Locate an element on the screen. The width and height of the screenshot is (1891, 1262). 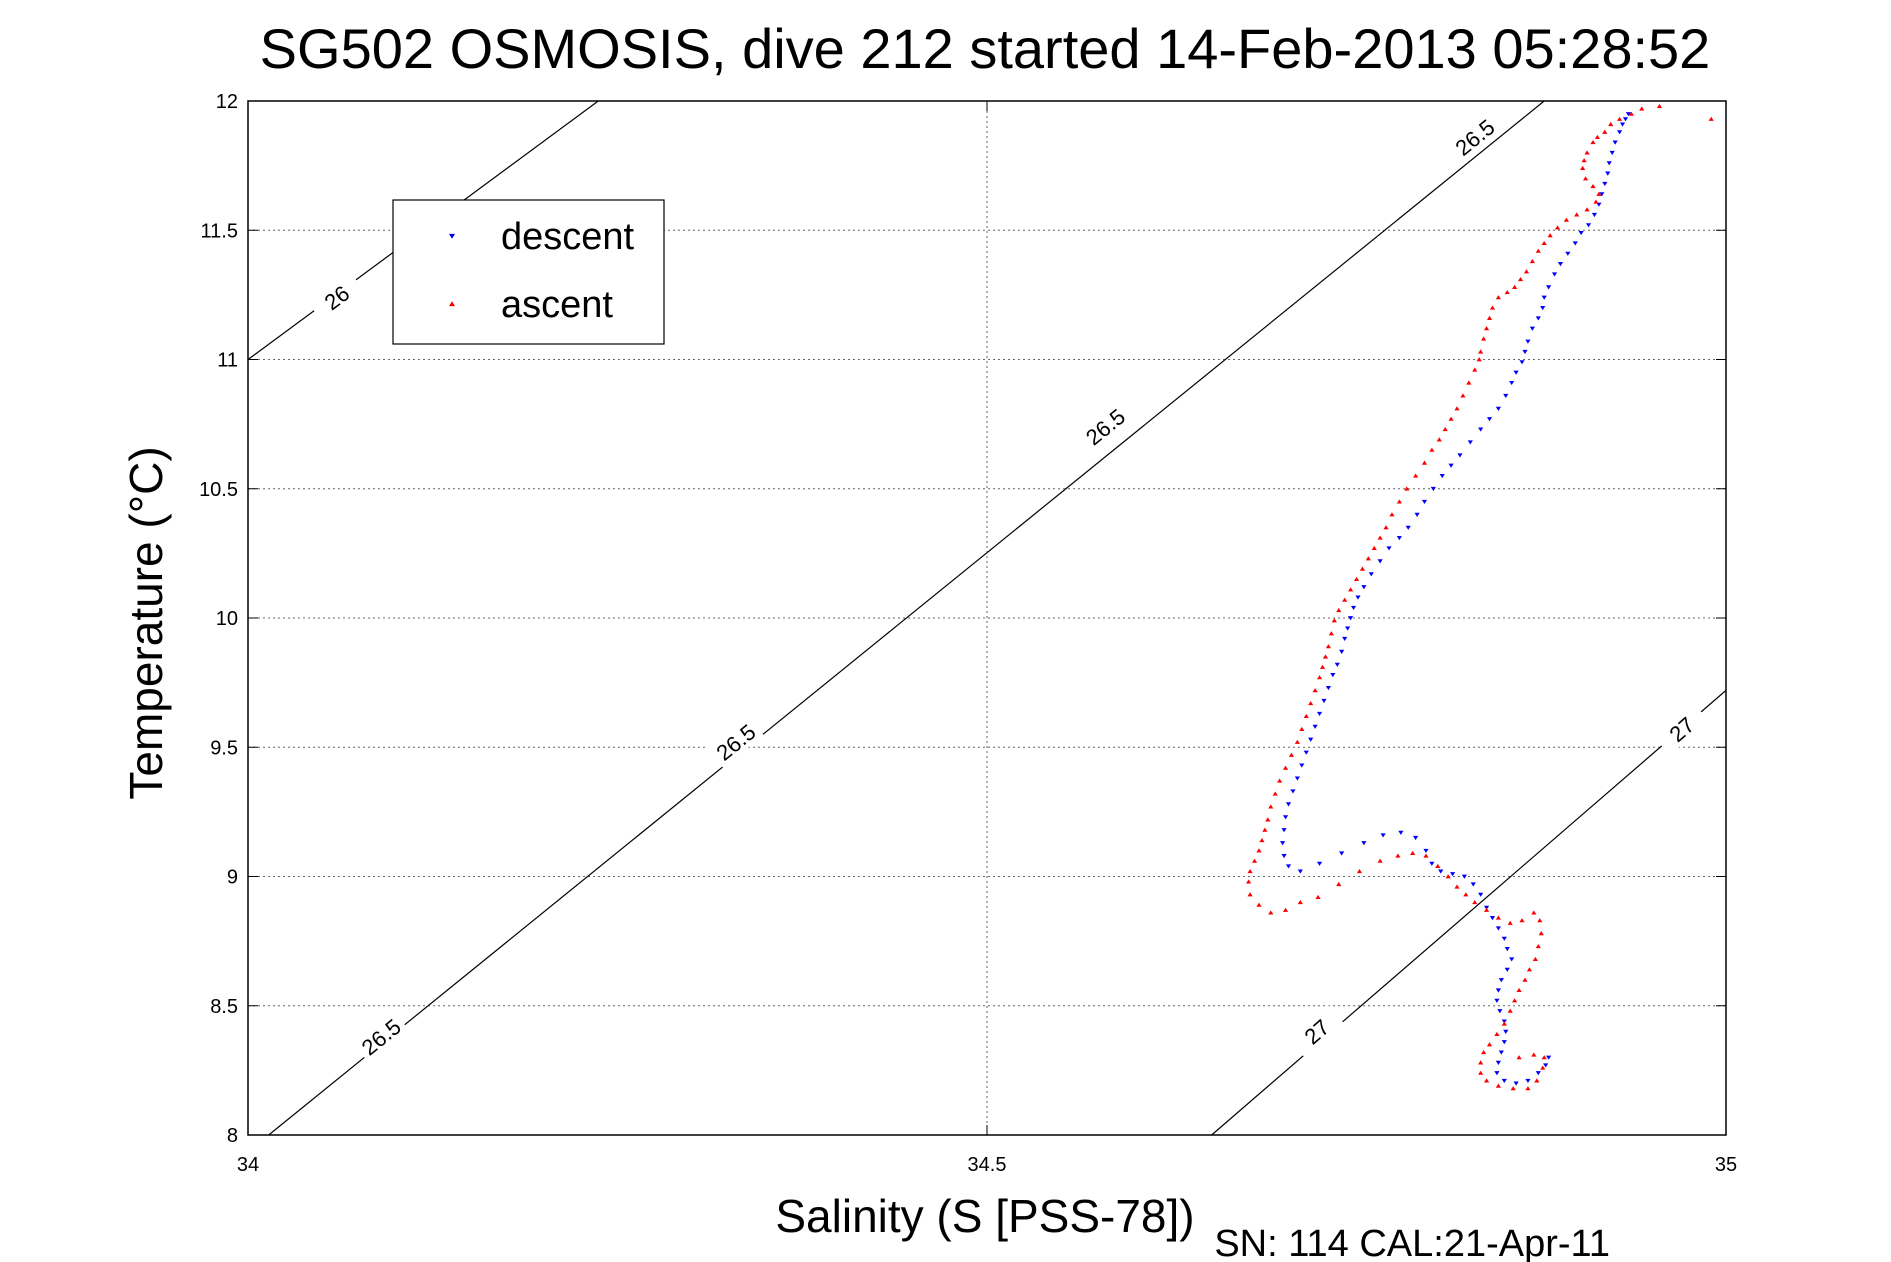
y-tick-label: 8.5 is located at coordinates (224, 1007).